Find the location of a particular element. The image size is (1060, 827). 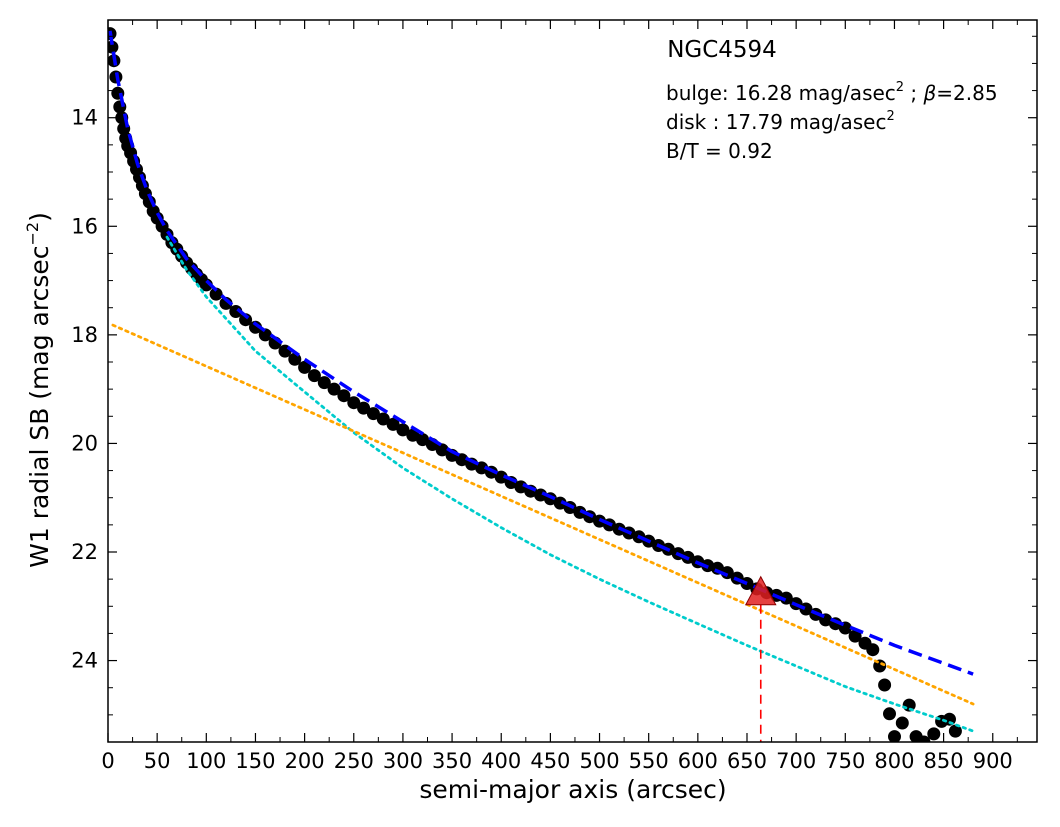

x-tick-label: 600 is located at coordinates (698, 761).